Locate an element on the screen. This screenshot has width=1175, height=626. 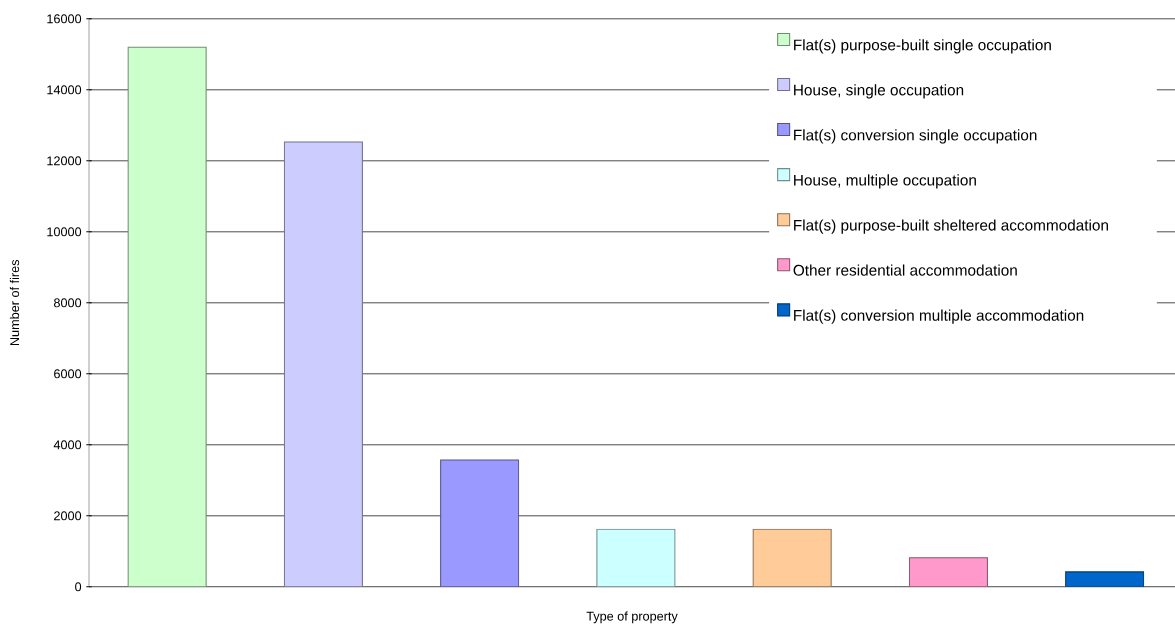
y-tick-label: 12000 is located at coordinates (64, 161).